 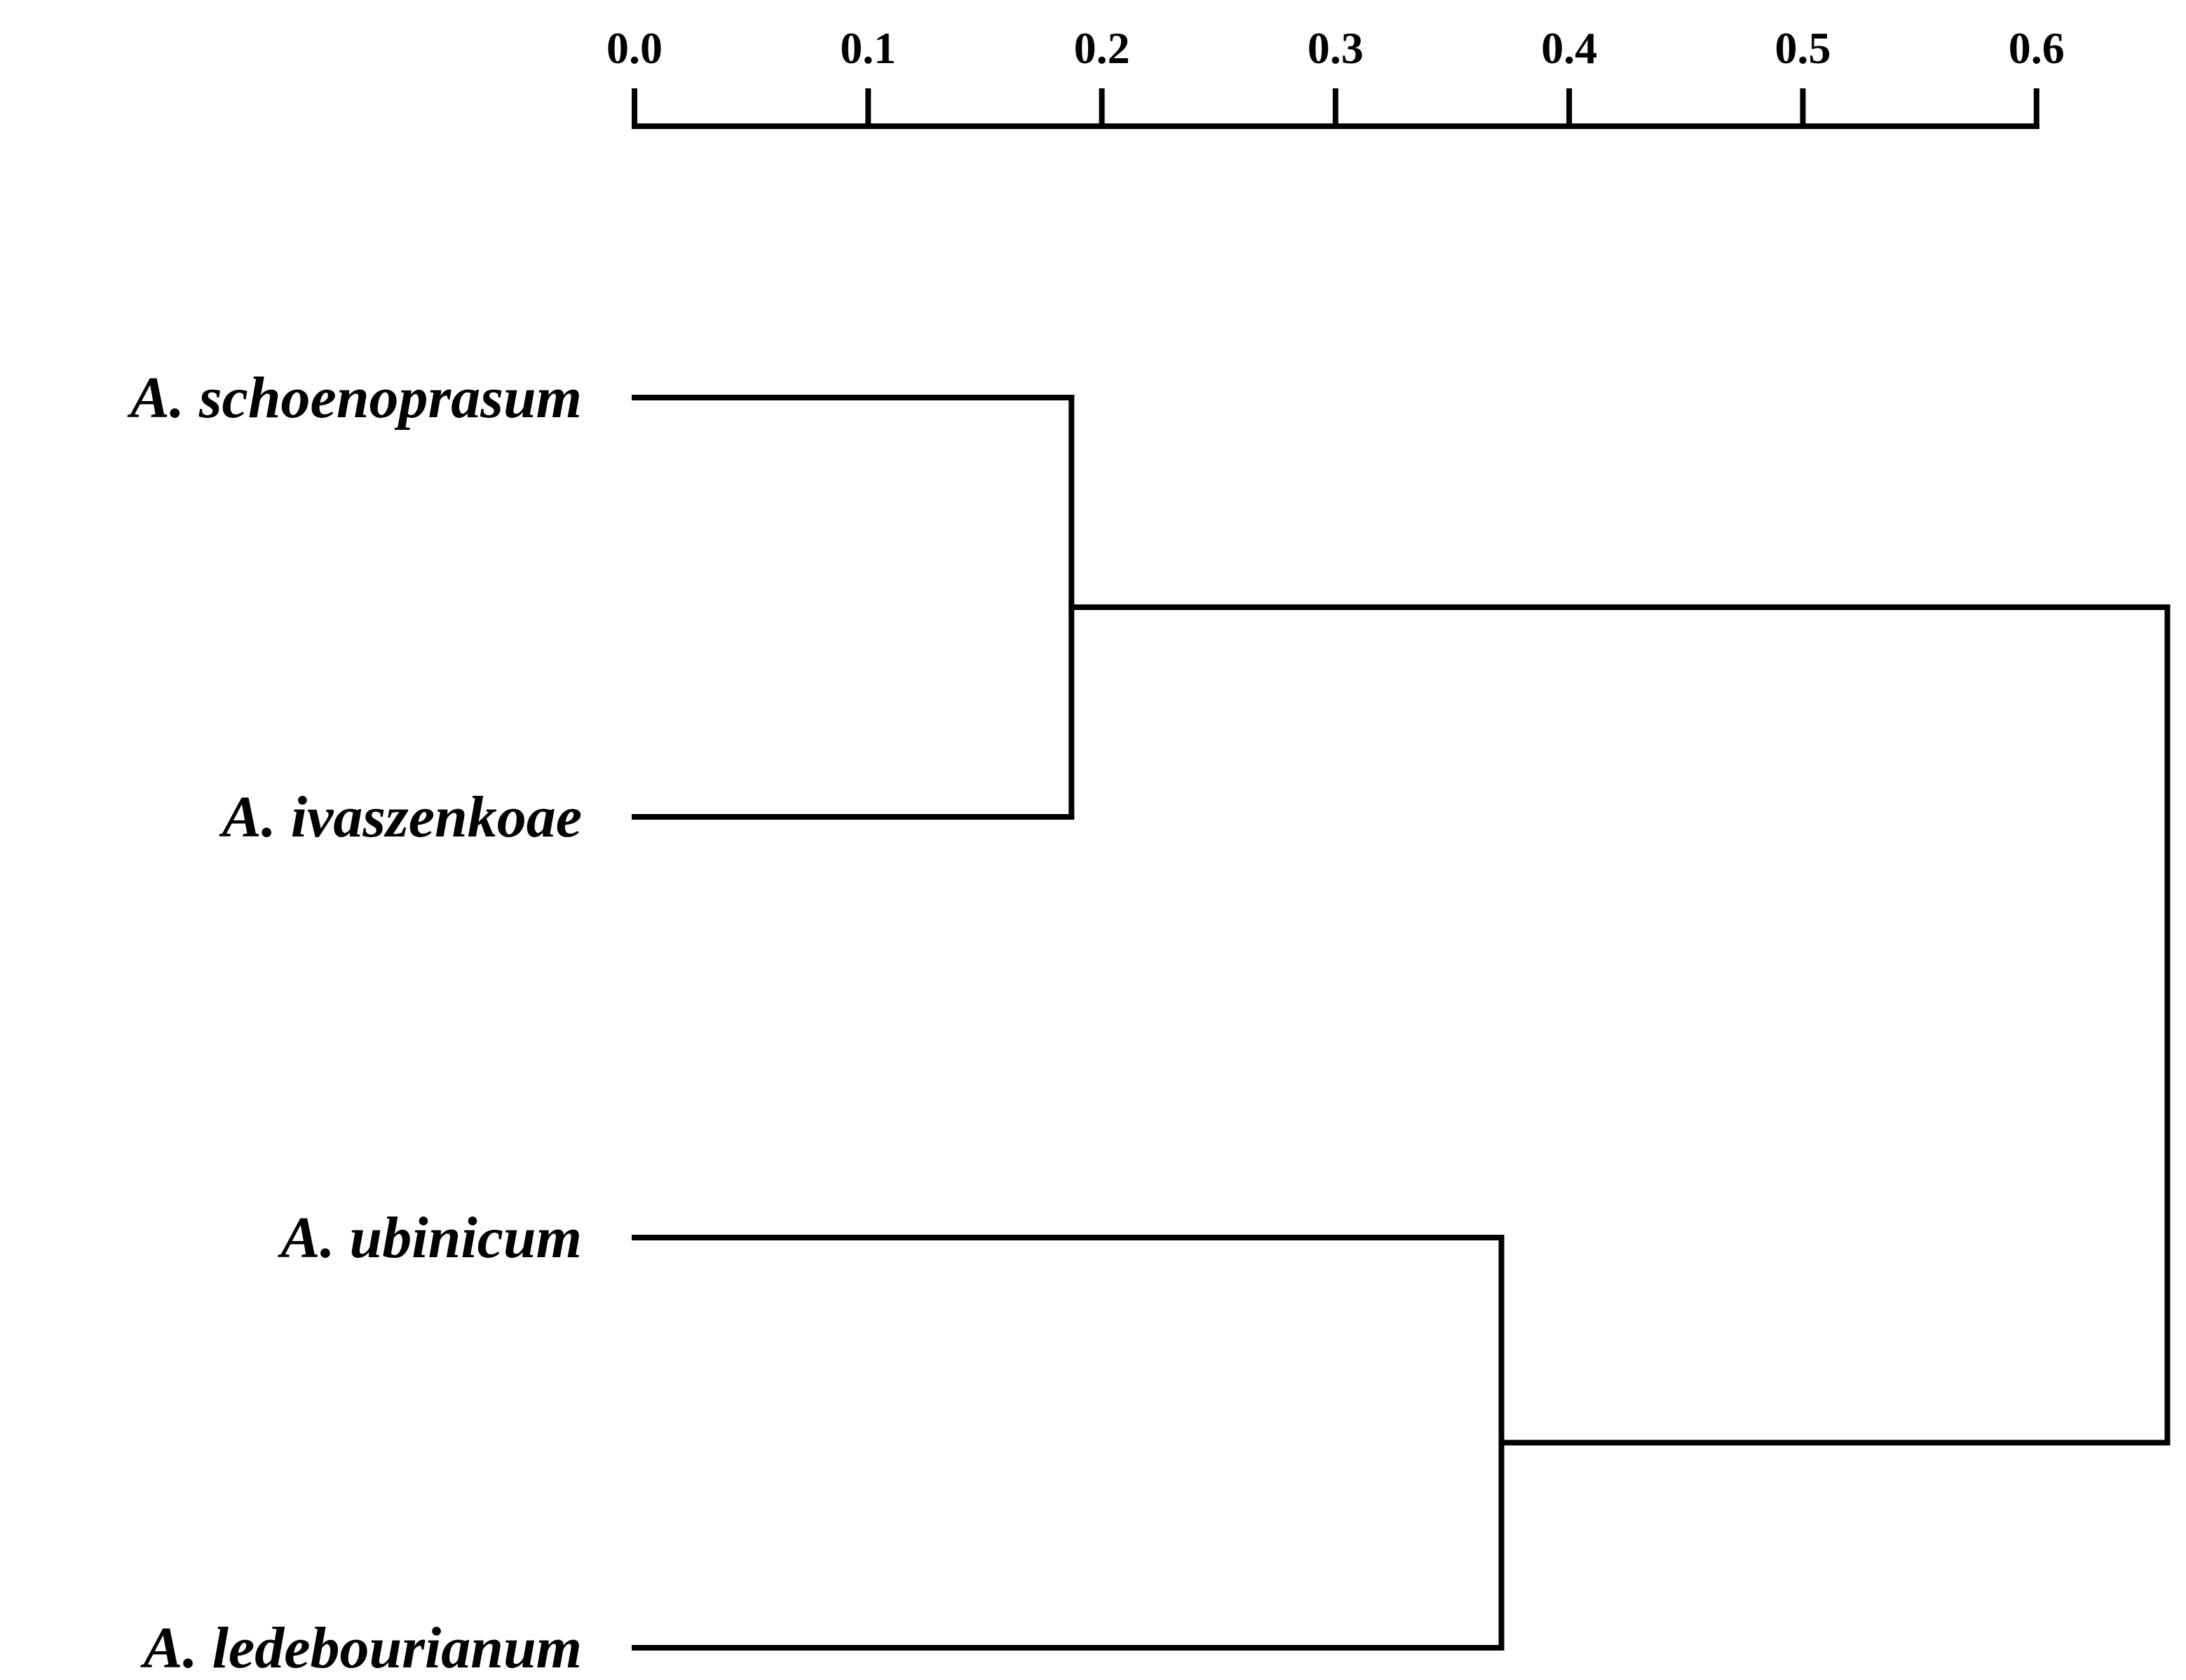 I want to click on leaf-label: A. ivaszenkoae, so click(x=401, y=817).